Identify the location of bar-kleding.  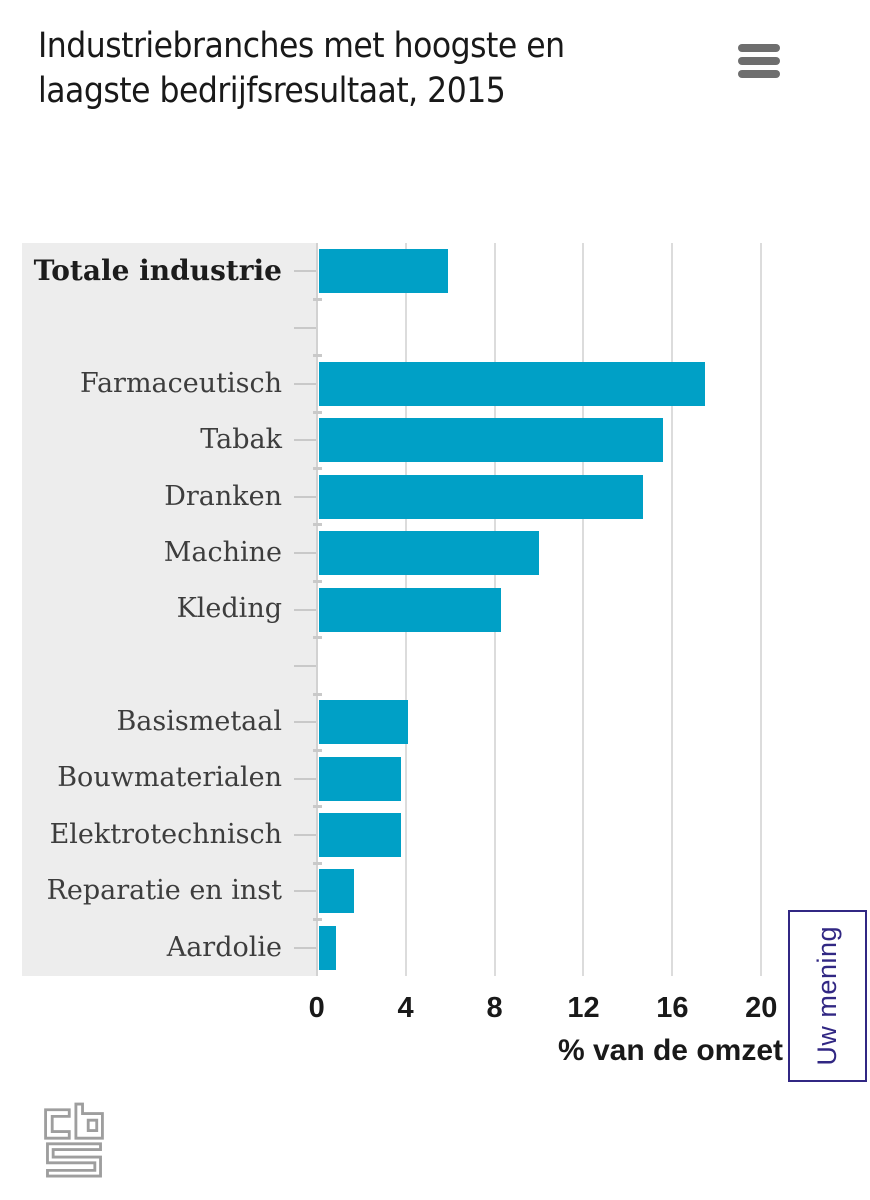
(409, 609).